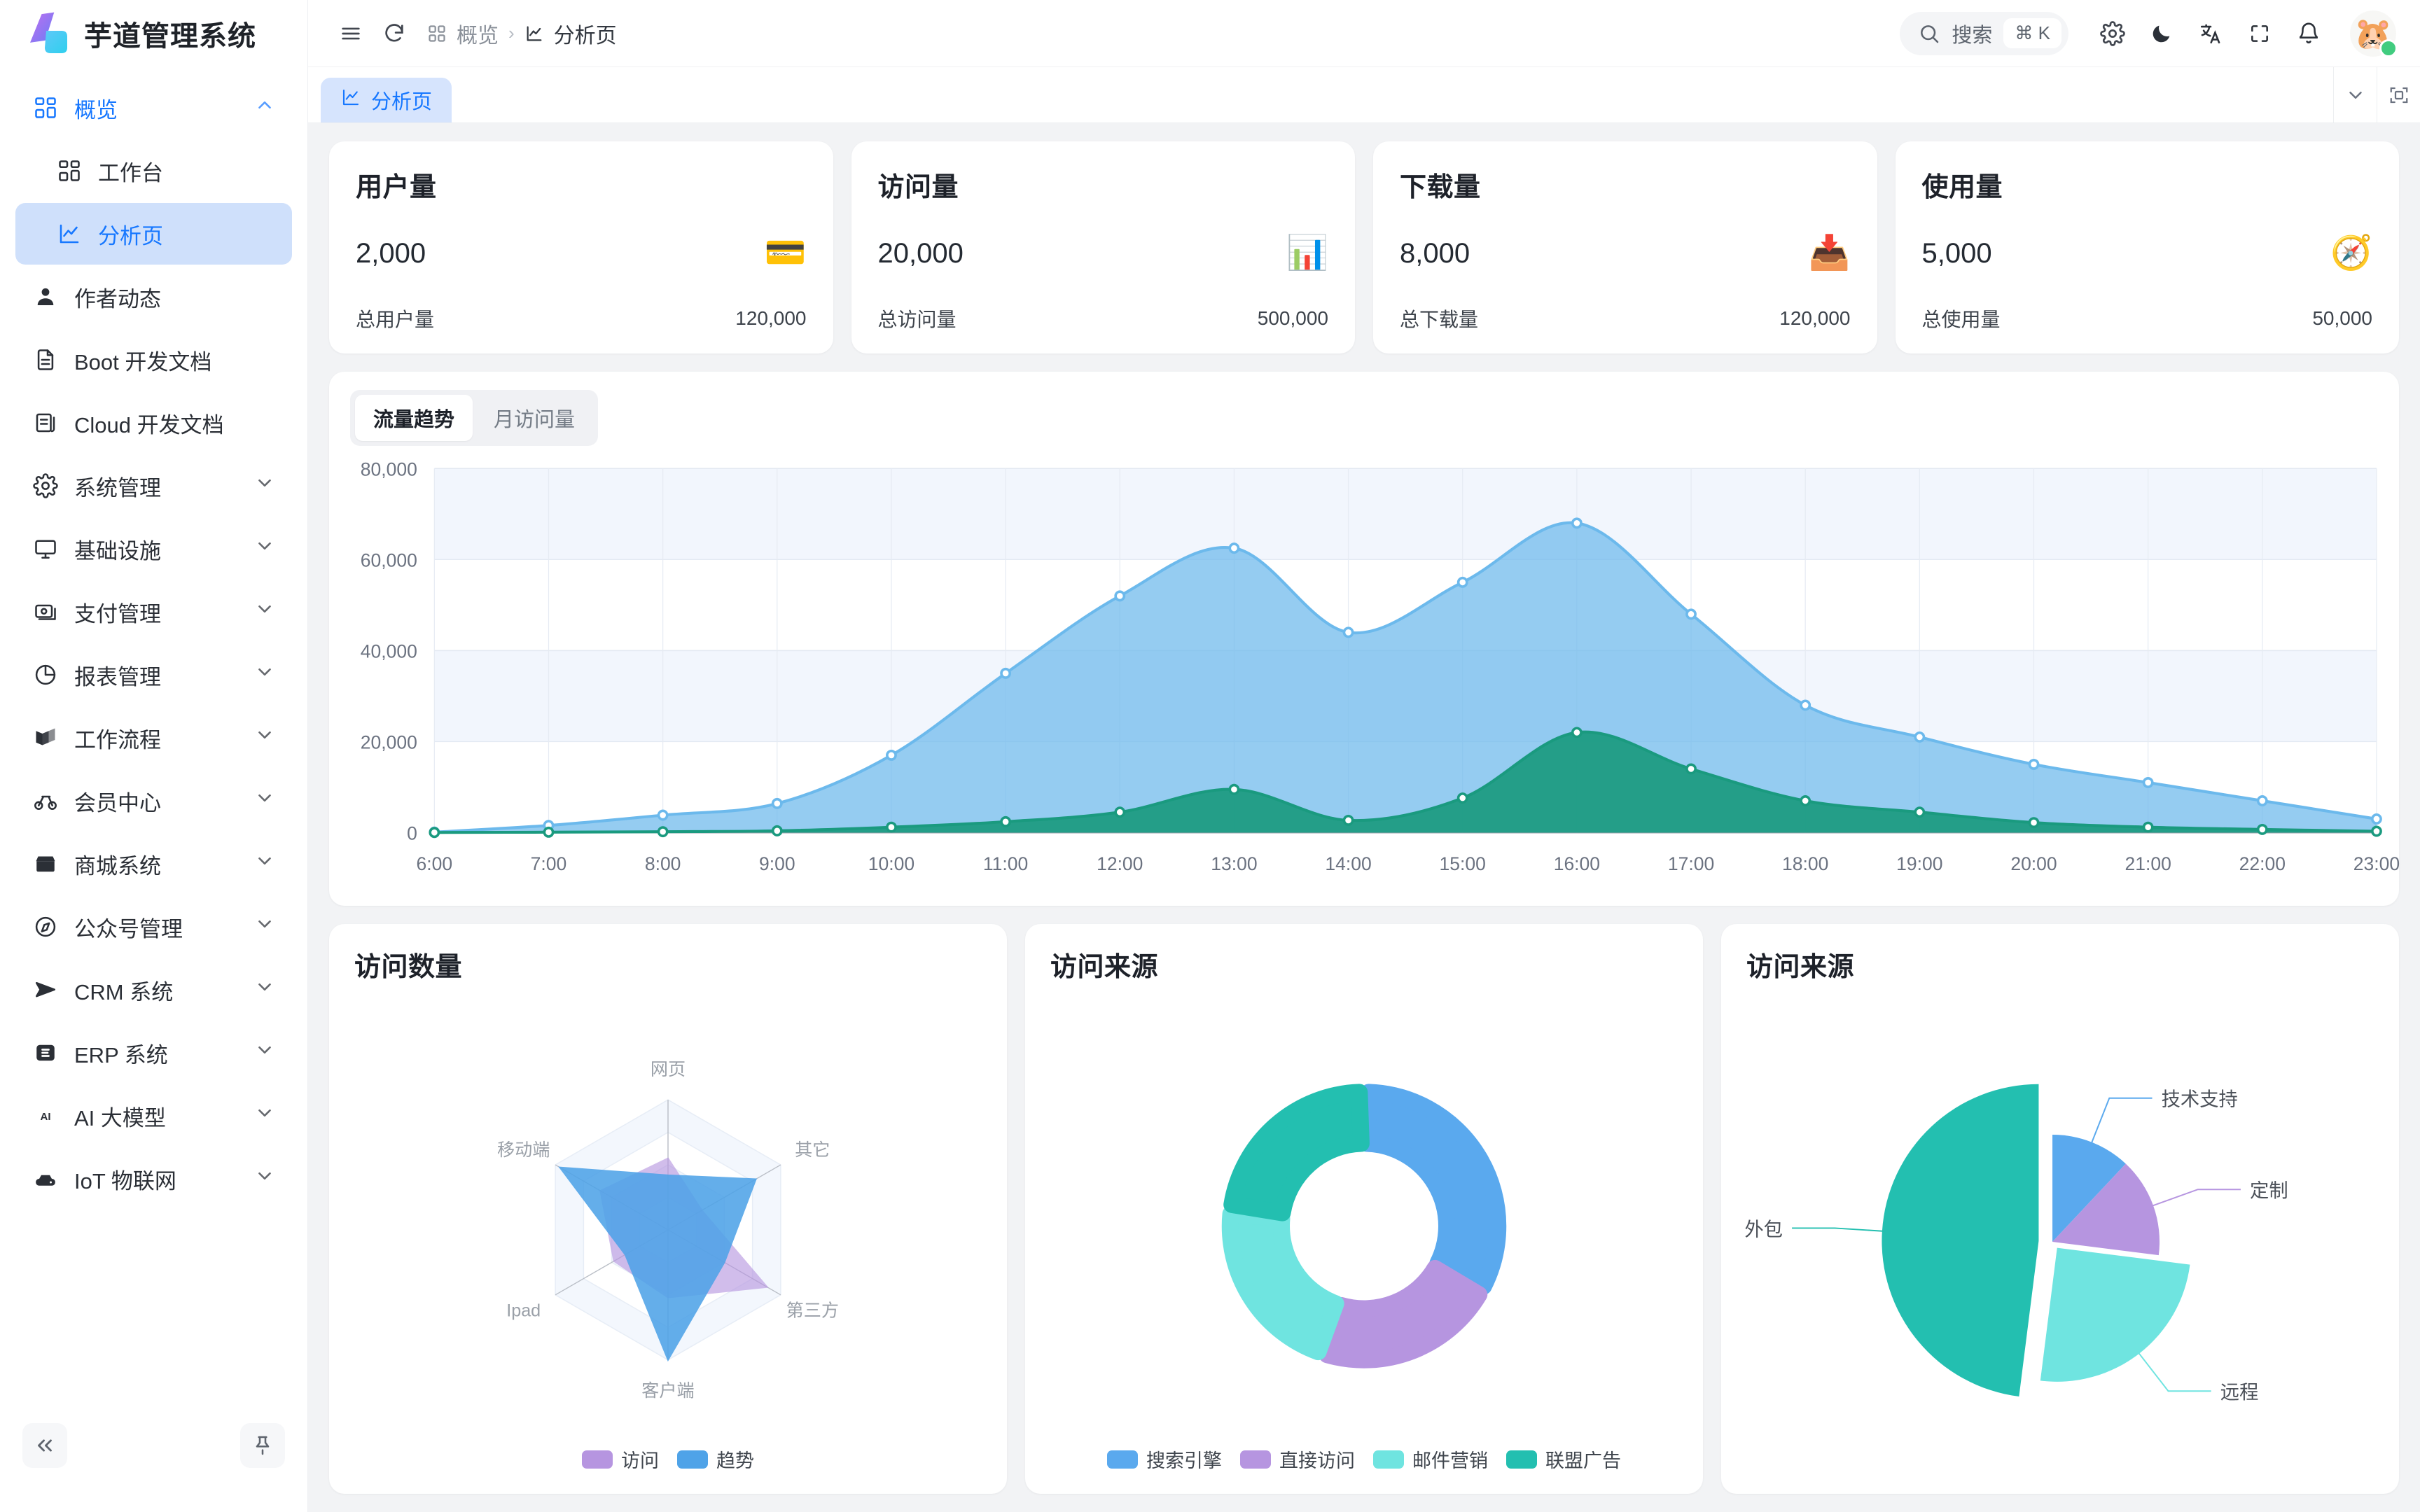 Image resolution: width=2420 pixels, height=1512 pixels. Describe the element at coordinates (2374, 33) in the screenshot. I see `avatar: 🐹` at that location.